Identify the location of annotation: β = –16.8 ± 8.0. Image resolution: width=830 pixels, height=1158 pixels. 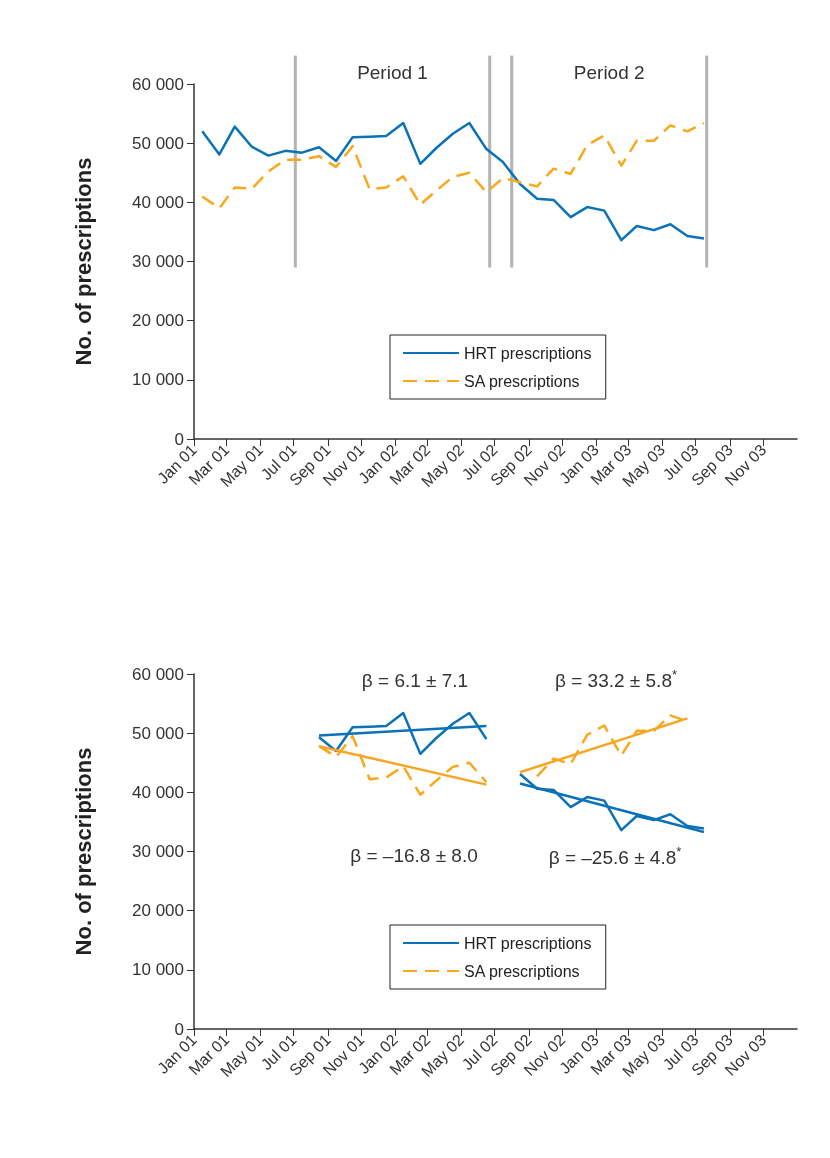
(414, 855).